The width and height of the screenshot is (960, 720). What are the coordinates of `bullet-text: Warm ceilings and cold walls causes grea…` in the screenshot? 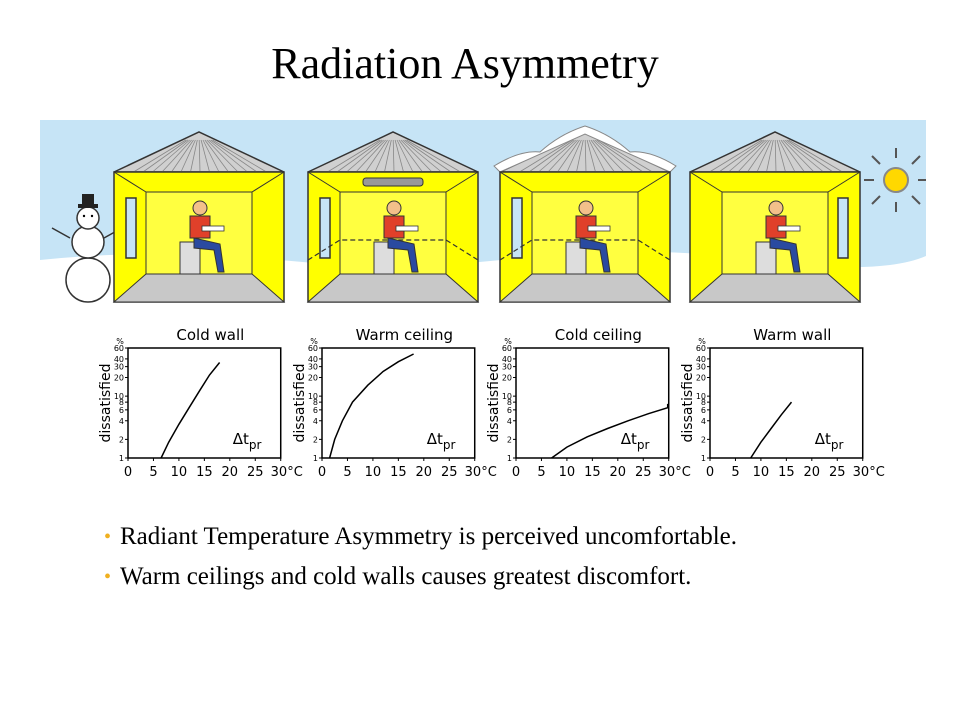 It's located at (406, 576).